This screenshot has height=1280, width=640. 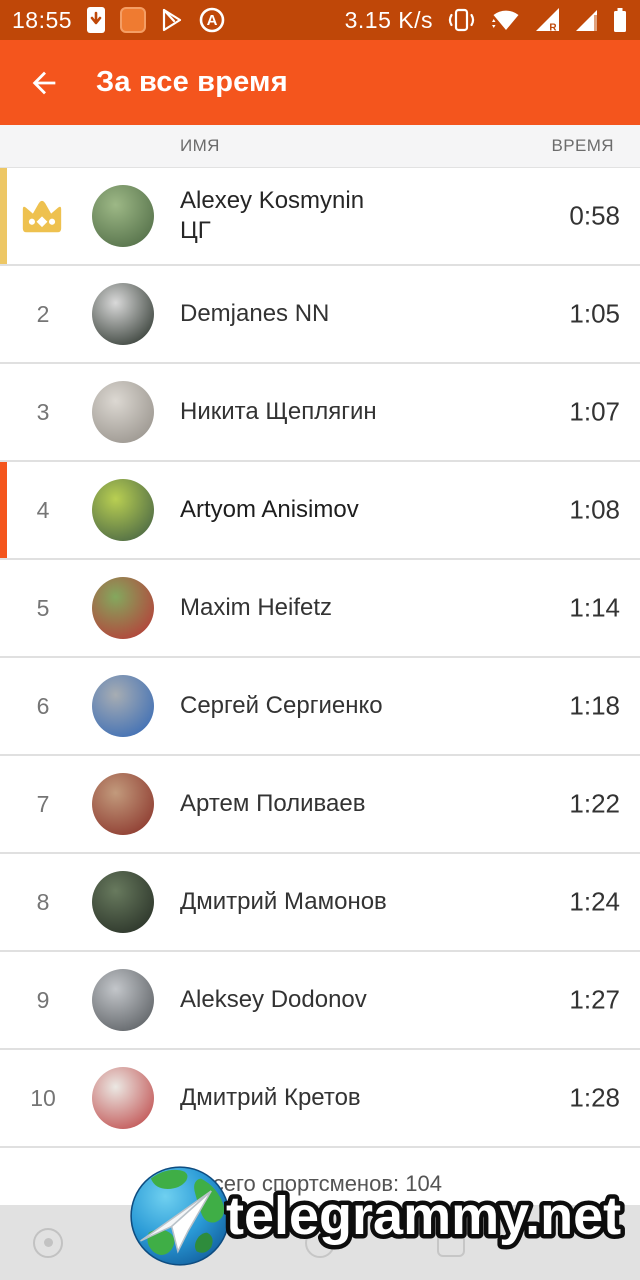 I want to click on status-bar: 18:55 A 3.15 K/s R, so click(x=320, y=20).